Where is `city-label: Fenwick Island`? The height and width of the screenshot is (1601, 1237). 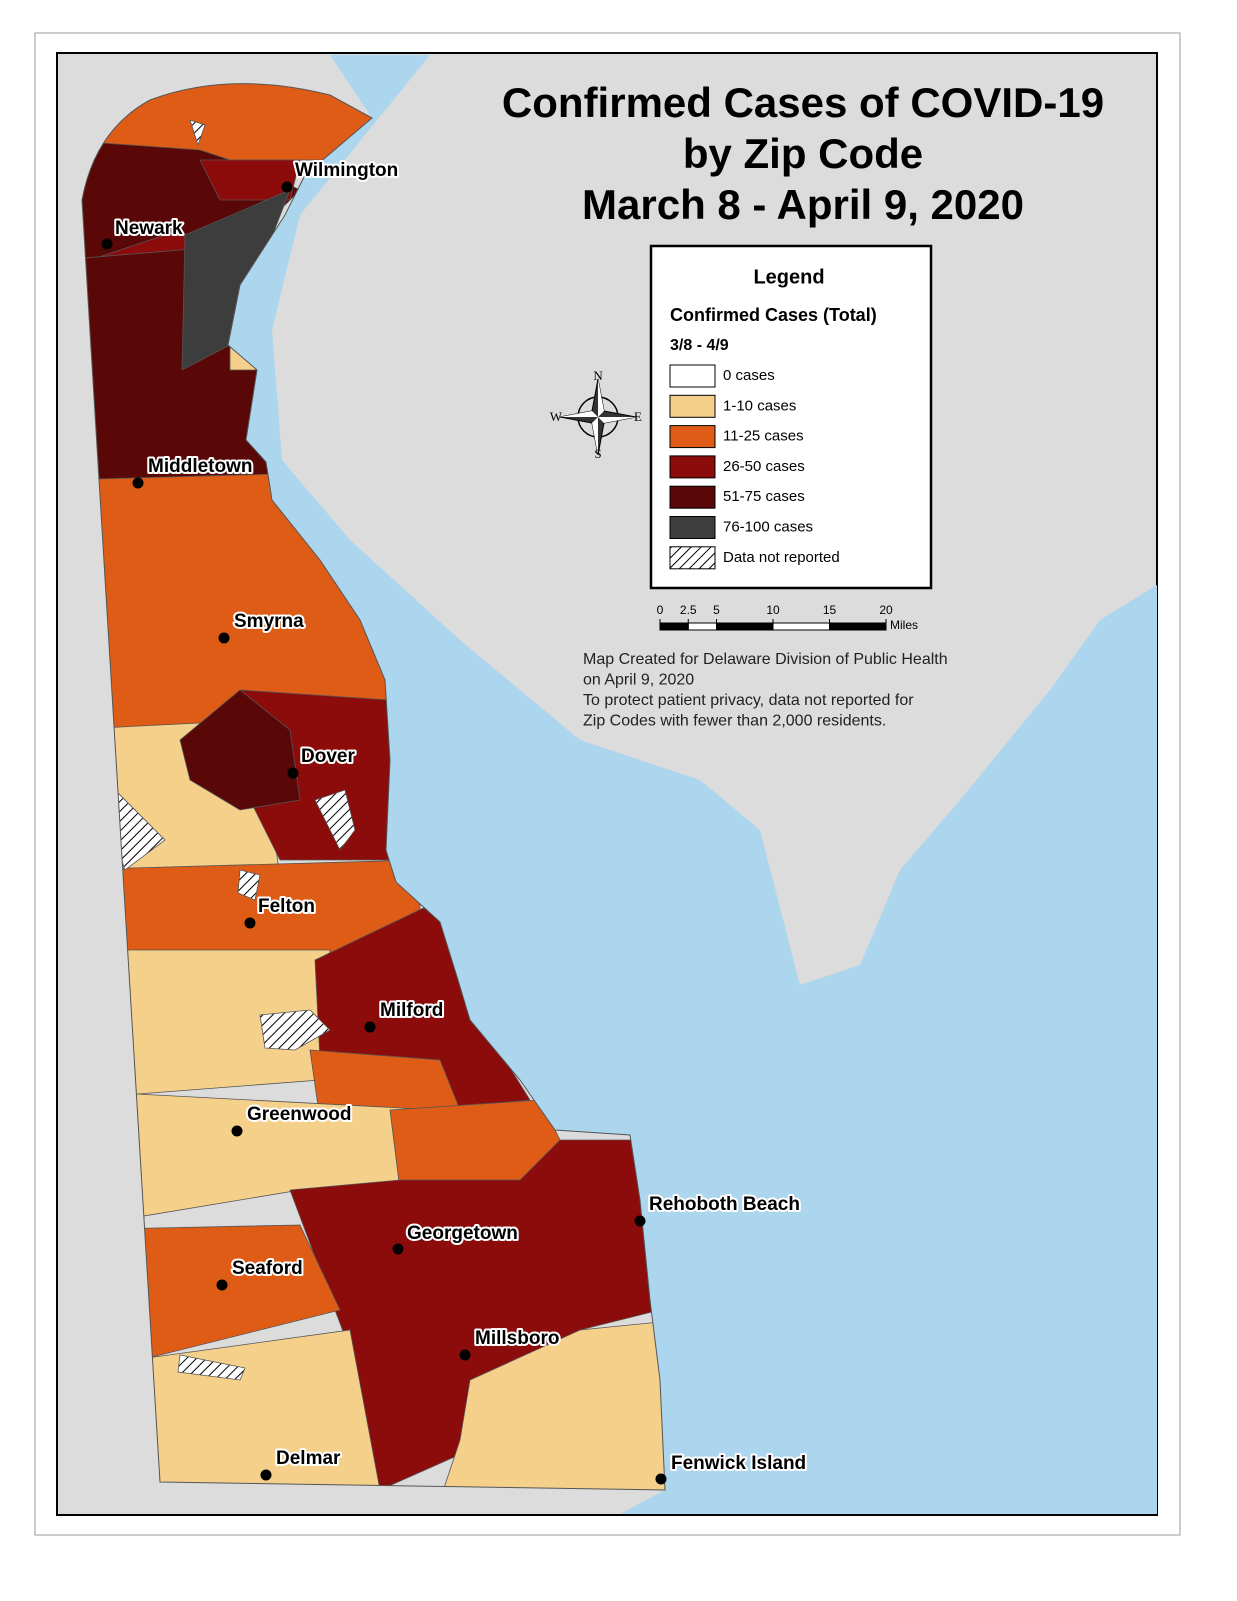
city-label: Fenwick Island is located at coordinates (738, 1463).